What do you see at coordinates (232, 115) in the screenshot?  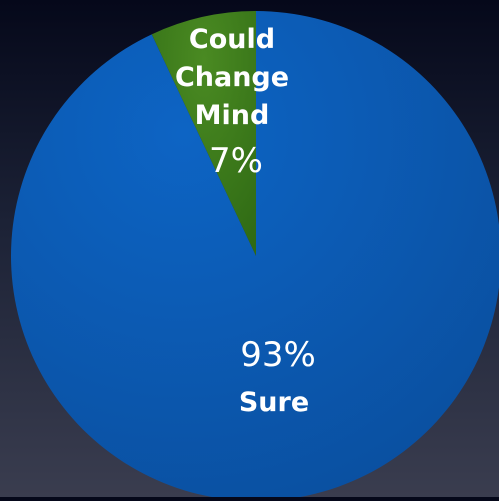 I see `slice-label-could-change-mind-line-3: Mind` at bounding box center [232, 115].